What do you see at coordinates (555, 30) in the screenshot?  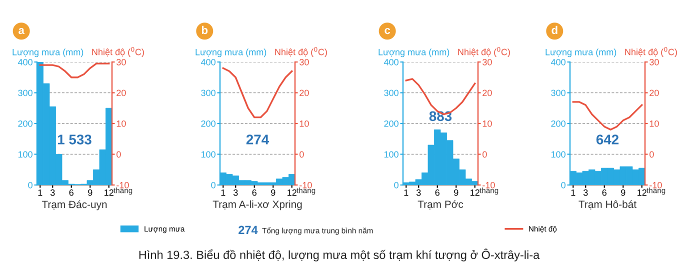 I see `chart-title: d` at bounding box center [555, 30].